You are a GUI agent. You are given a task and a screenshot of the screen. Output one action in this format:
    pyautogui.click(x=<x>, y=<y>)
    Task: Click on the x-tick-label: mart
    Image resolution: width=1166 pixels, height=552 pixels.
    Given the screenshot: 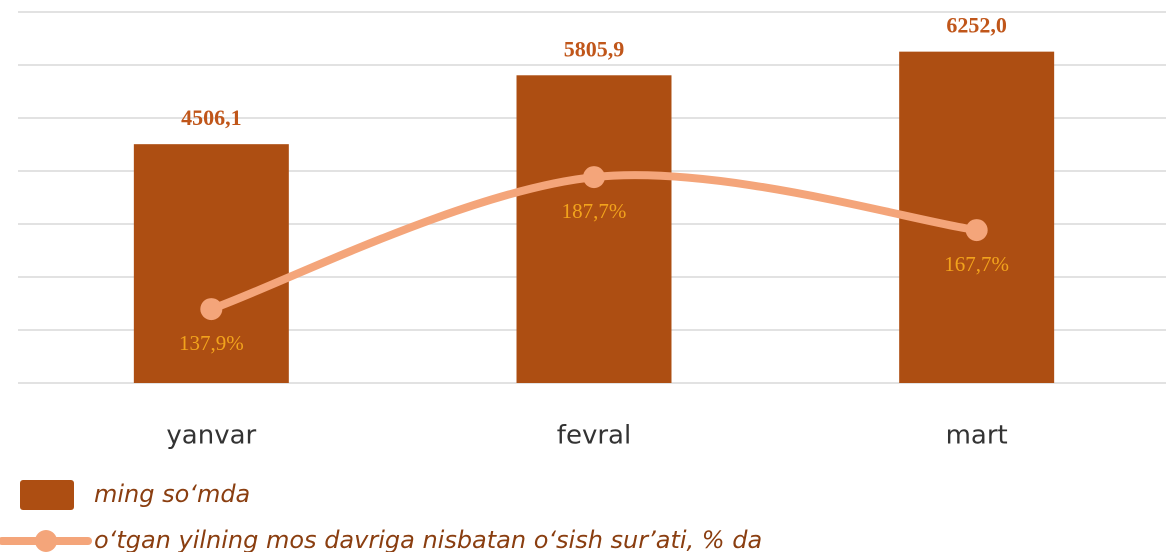 What is the action you would take?
    pyautogui.click(x=977, y=436)
    